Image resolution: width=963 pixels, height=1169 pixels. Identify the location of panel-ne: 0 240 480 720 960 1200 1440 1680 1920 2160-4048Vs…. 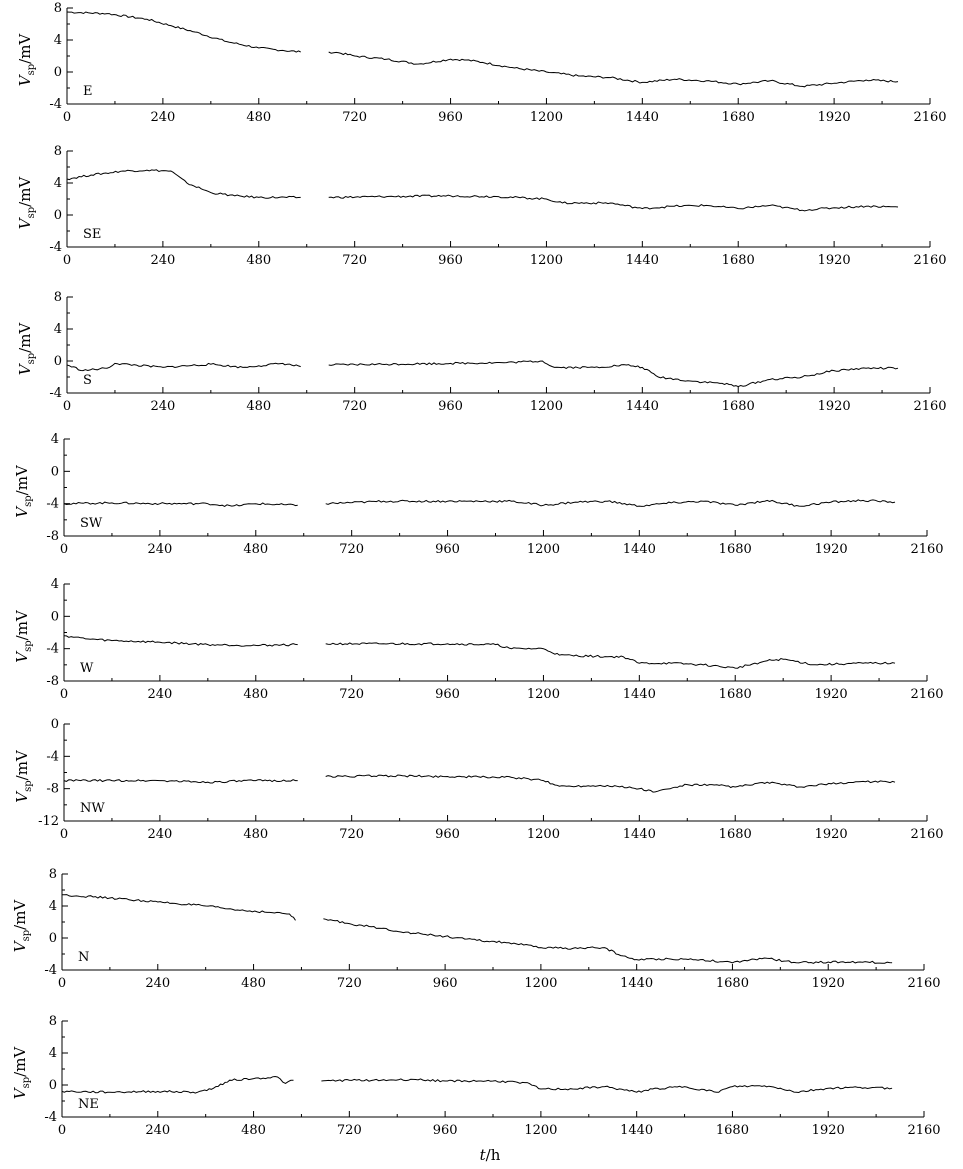
(476, 1076).